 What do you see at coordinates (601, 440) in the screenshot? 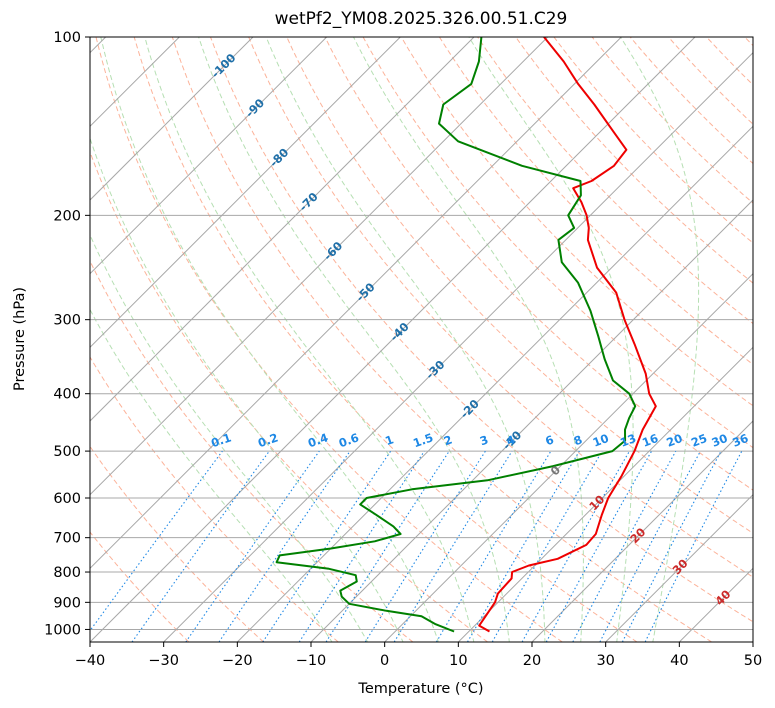
I see `mixing-ratio-label: 10` at bounding box center [601, 440].